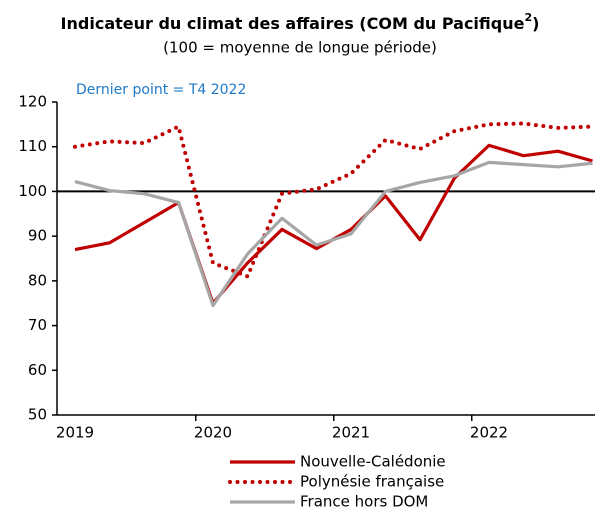  I want to click on legend-label: Polynésie française, so click(372, 482).